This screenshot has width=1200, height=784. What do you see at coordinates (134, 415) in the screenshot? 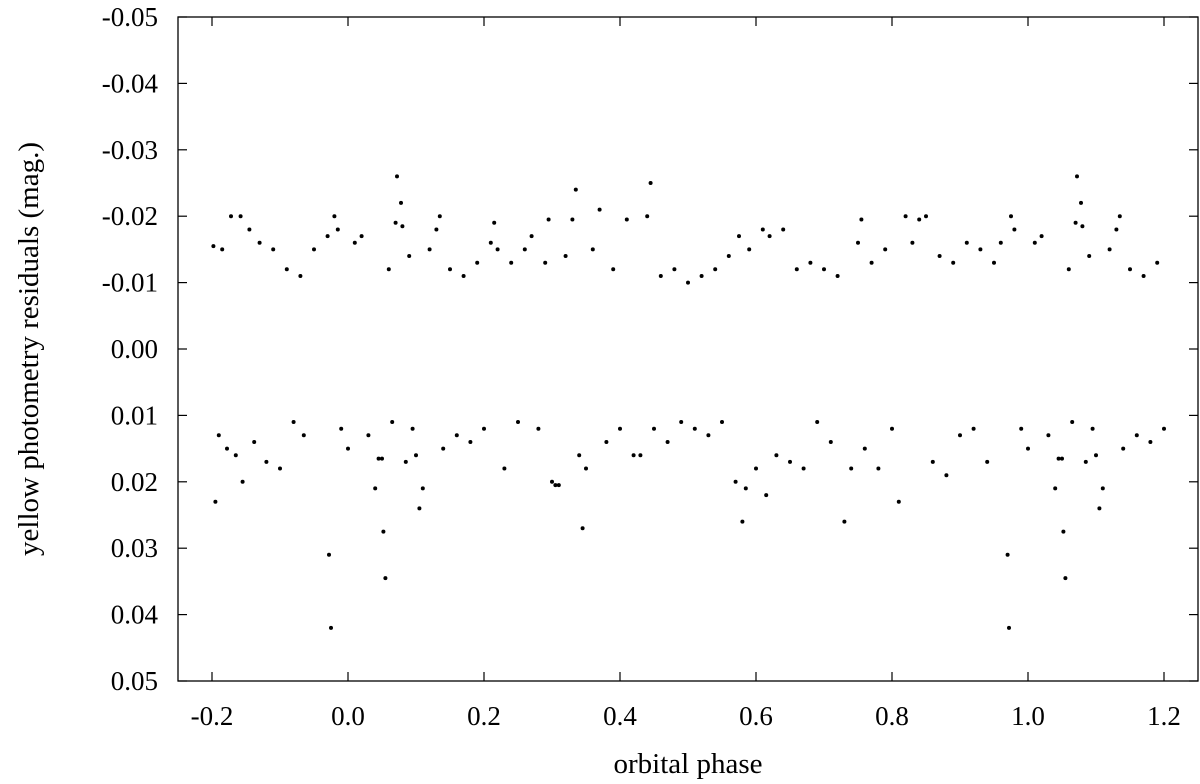
I see `y-tick-label: 0.01` at bounding box center [134, 415].